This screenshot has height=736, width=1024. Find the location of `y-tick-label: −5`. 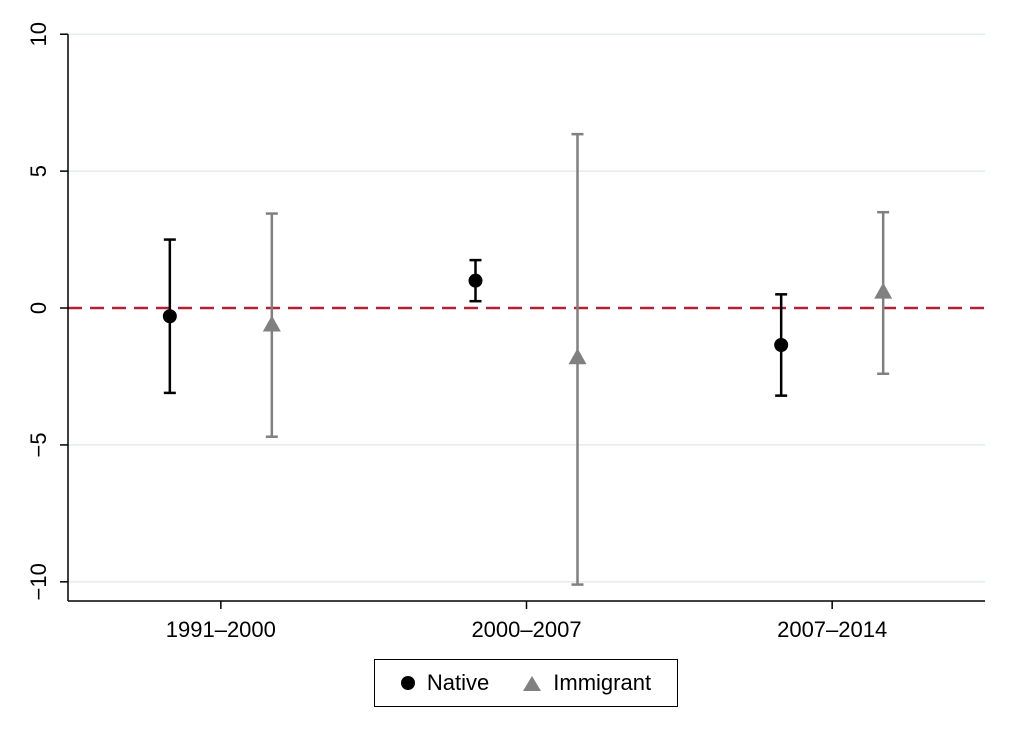

y-tick-label: −5 is located at coordinates (38, 444).